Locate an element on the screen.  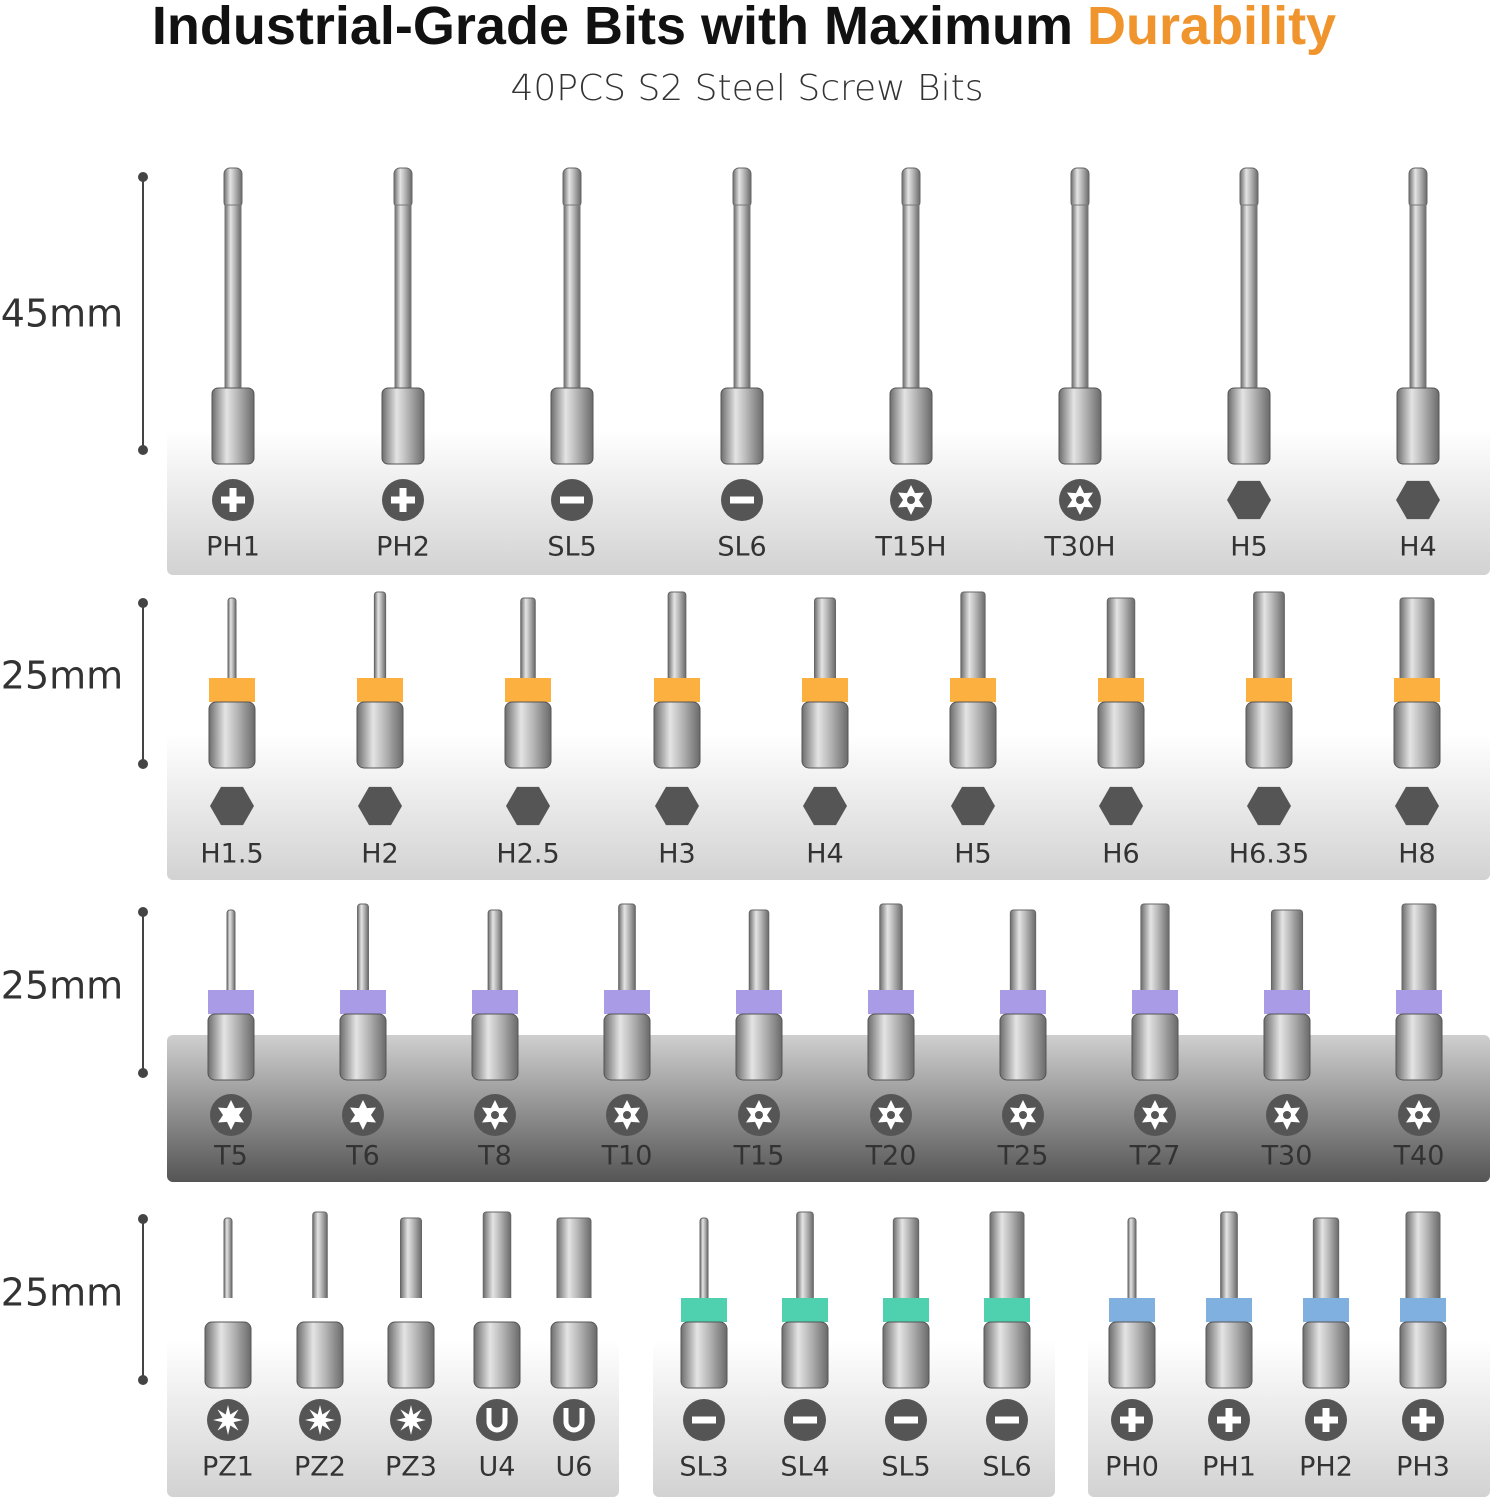
bit-label: H3 is located at coordinates (676, 854).